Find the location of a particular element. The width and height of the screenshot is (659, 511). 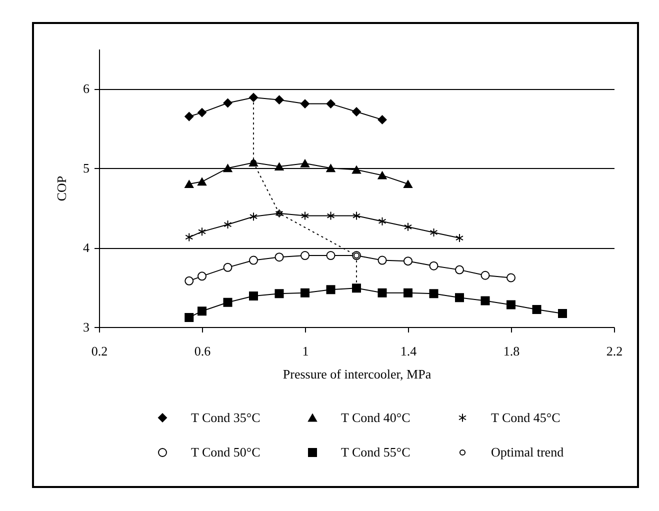

x-tick-label: 0.2 is located at coordinates (99, 351).